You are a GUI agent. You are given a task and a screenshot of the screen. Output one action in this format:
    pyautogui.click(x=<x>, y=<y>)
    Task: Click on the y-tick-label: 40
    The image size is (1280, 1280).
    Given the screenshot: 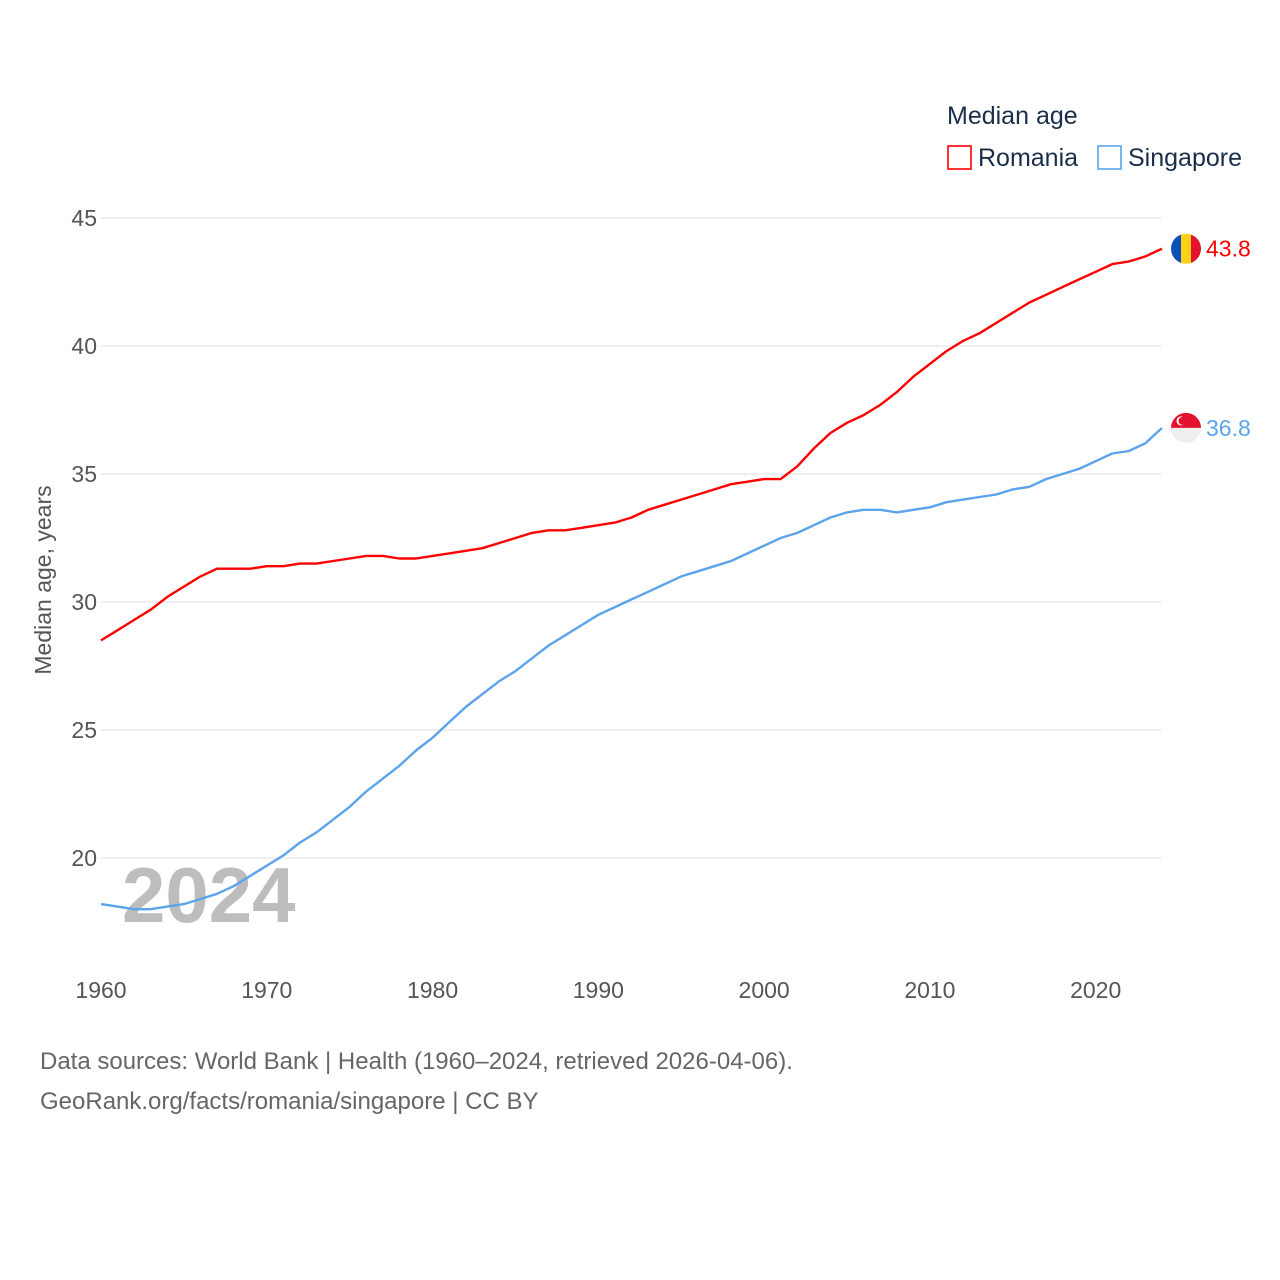 What is the action you would take?
    pyautogui.click(x=84, y=346)
    